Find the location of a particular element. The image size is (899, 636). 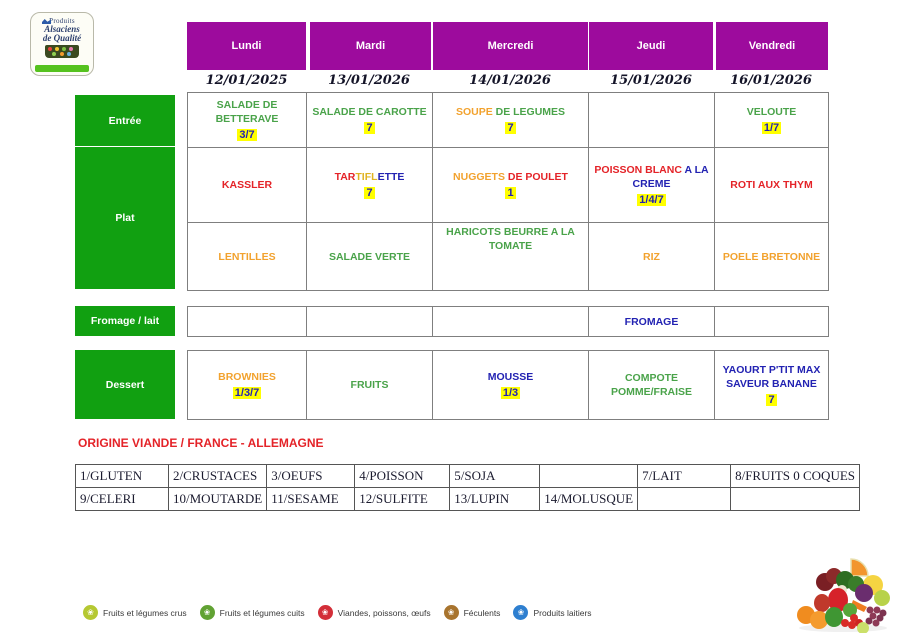

legend-label: Fruits et légumes cuits is located at coordinates (262, 612).